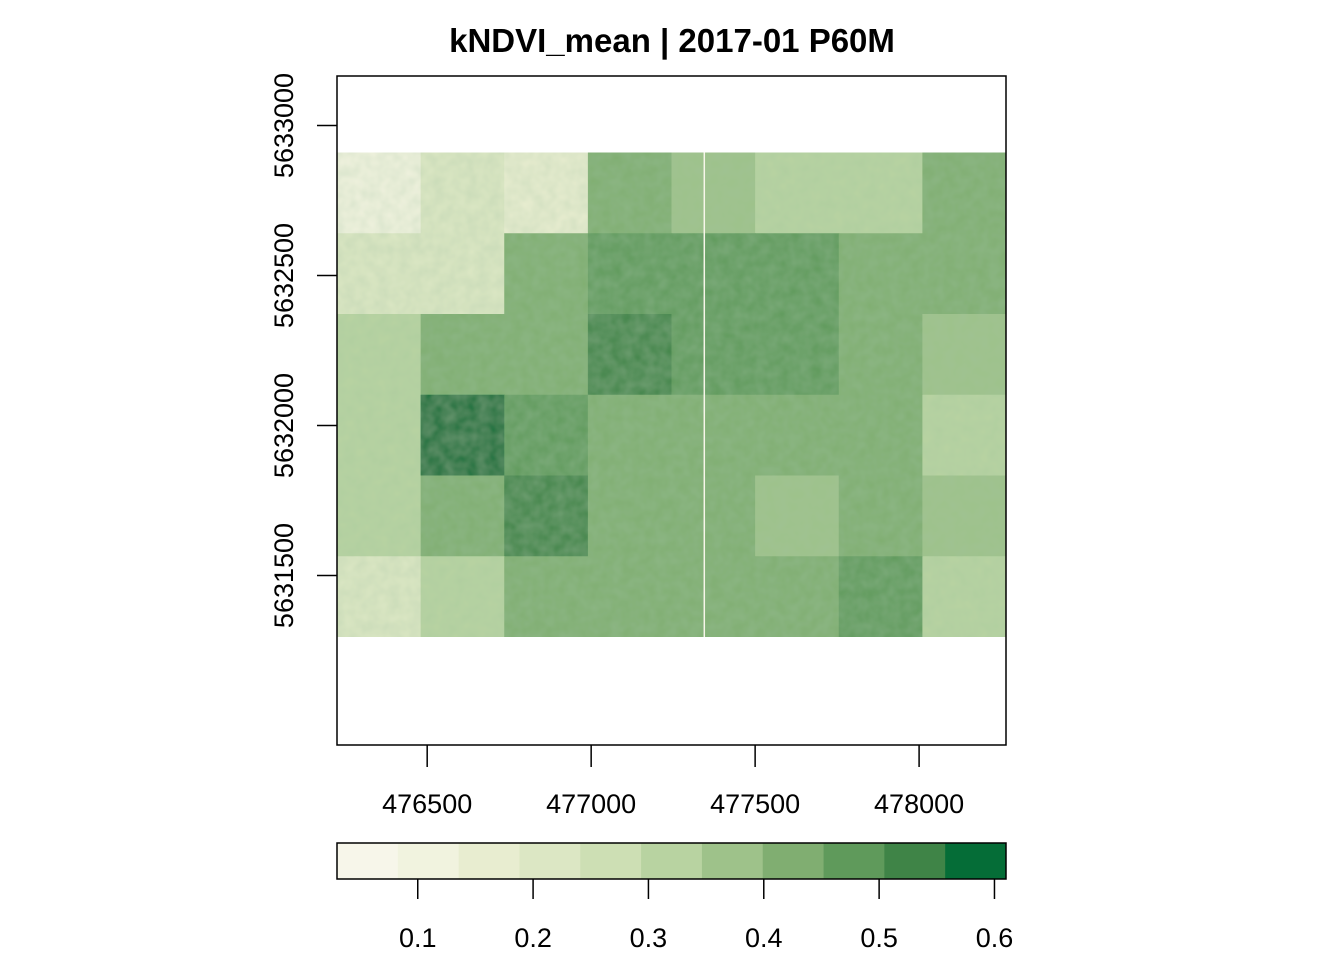 This screenshot has height=960, width=1344. Describe the element at coordinates (591, 804) in the screenshot. I see `x-tick-label: 477000` at that location.